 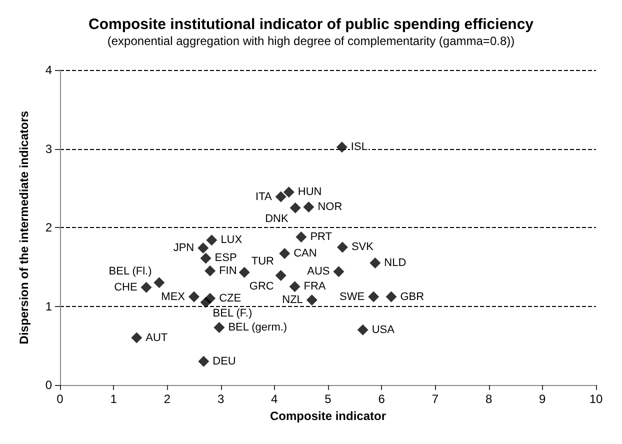 I want to click on annotation: NZL, so click(x=292, y=300).